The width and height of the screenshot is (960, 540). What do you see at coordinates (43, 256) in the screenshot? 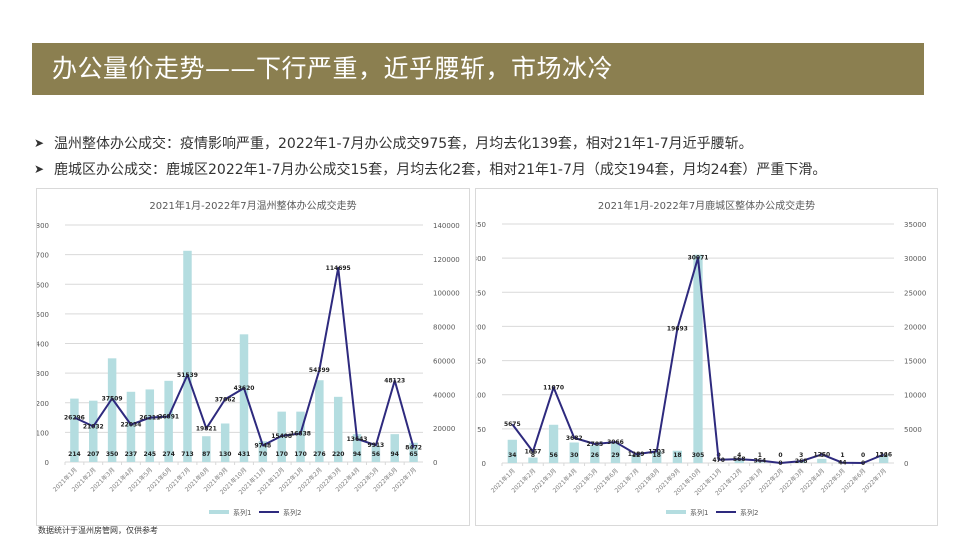
I see `left-axis-tick: 700` at bounding box center [43, 256].